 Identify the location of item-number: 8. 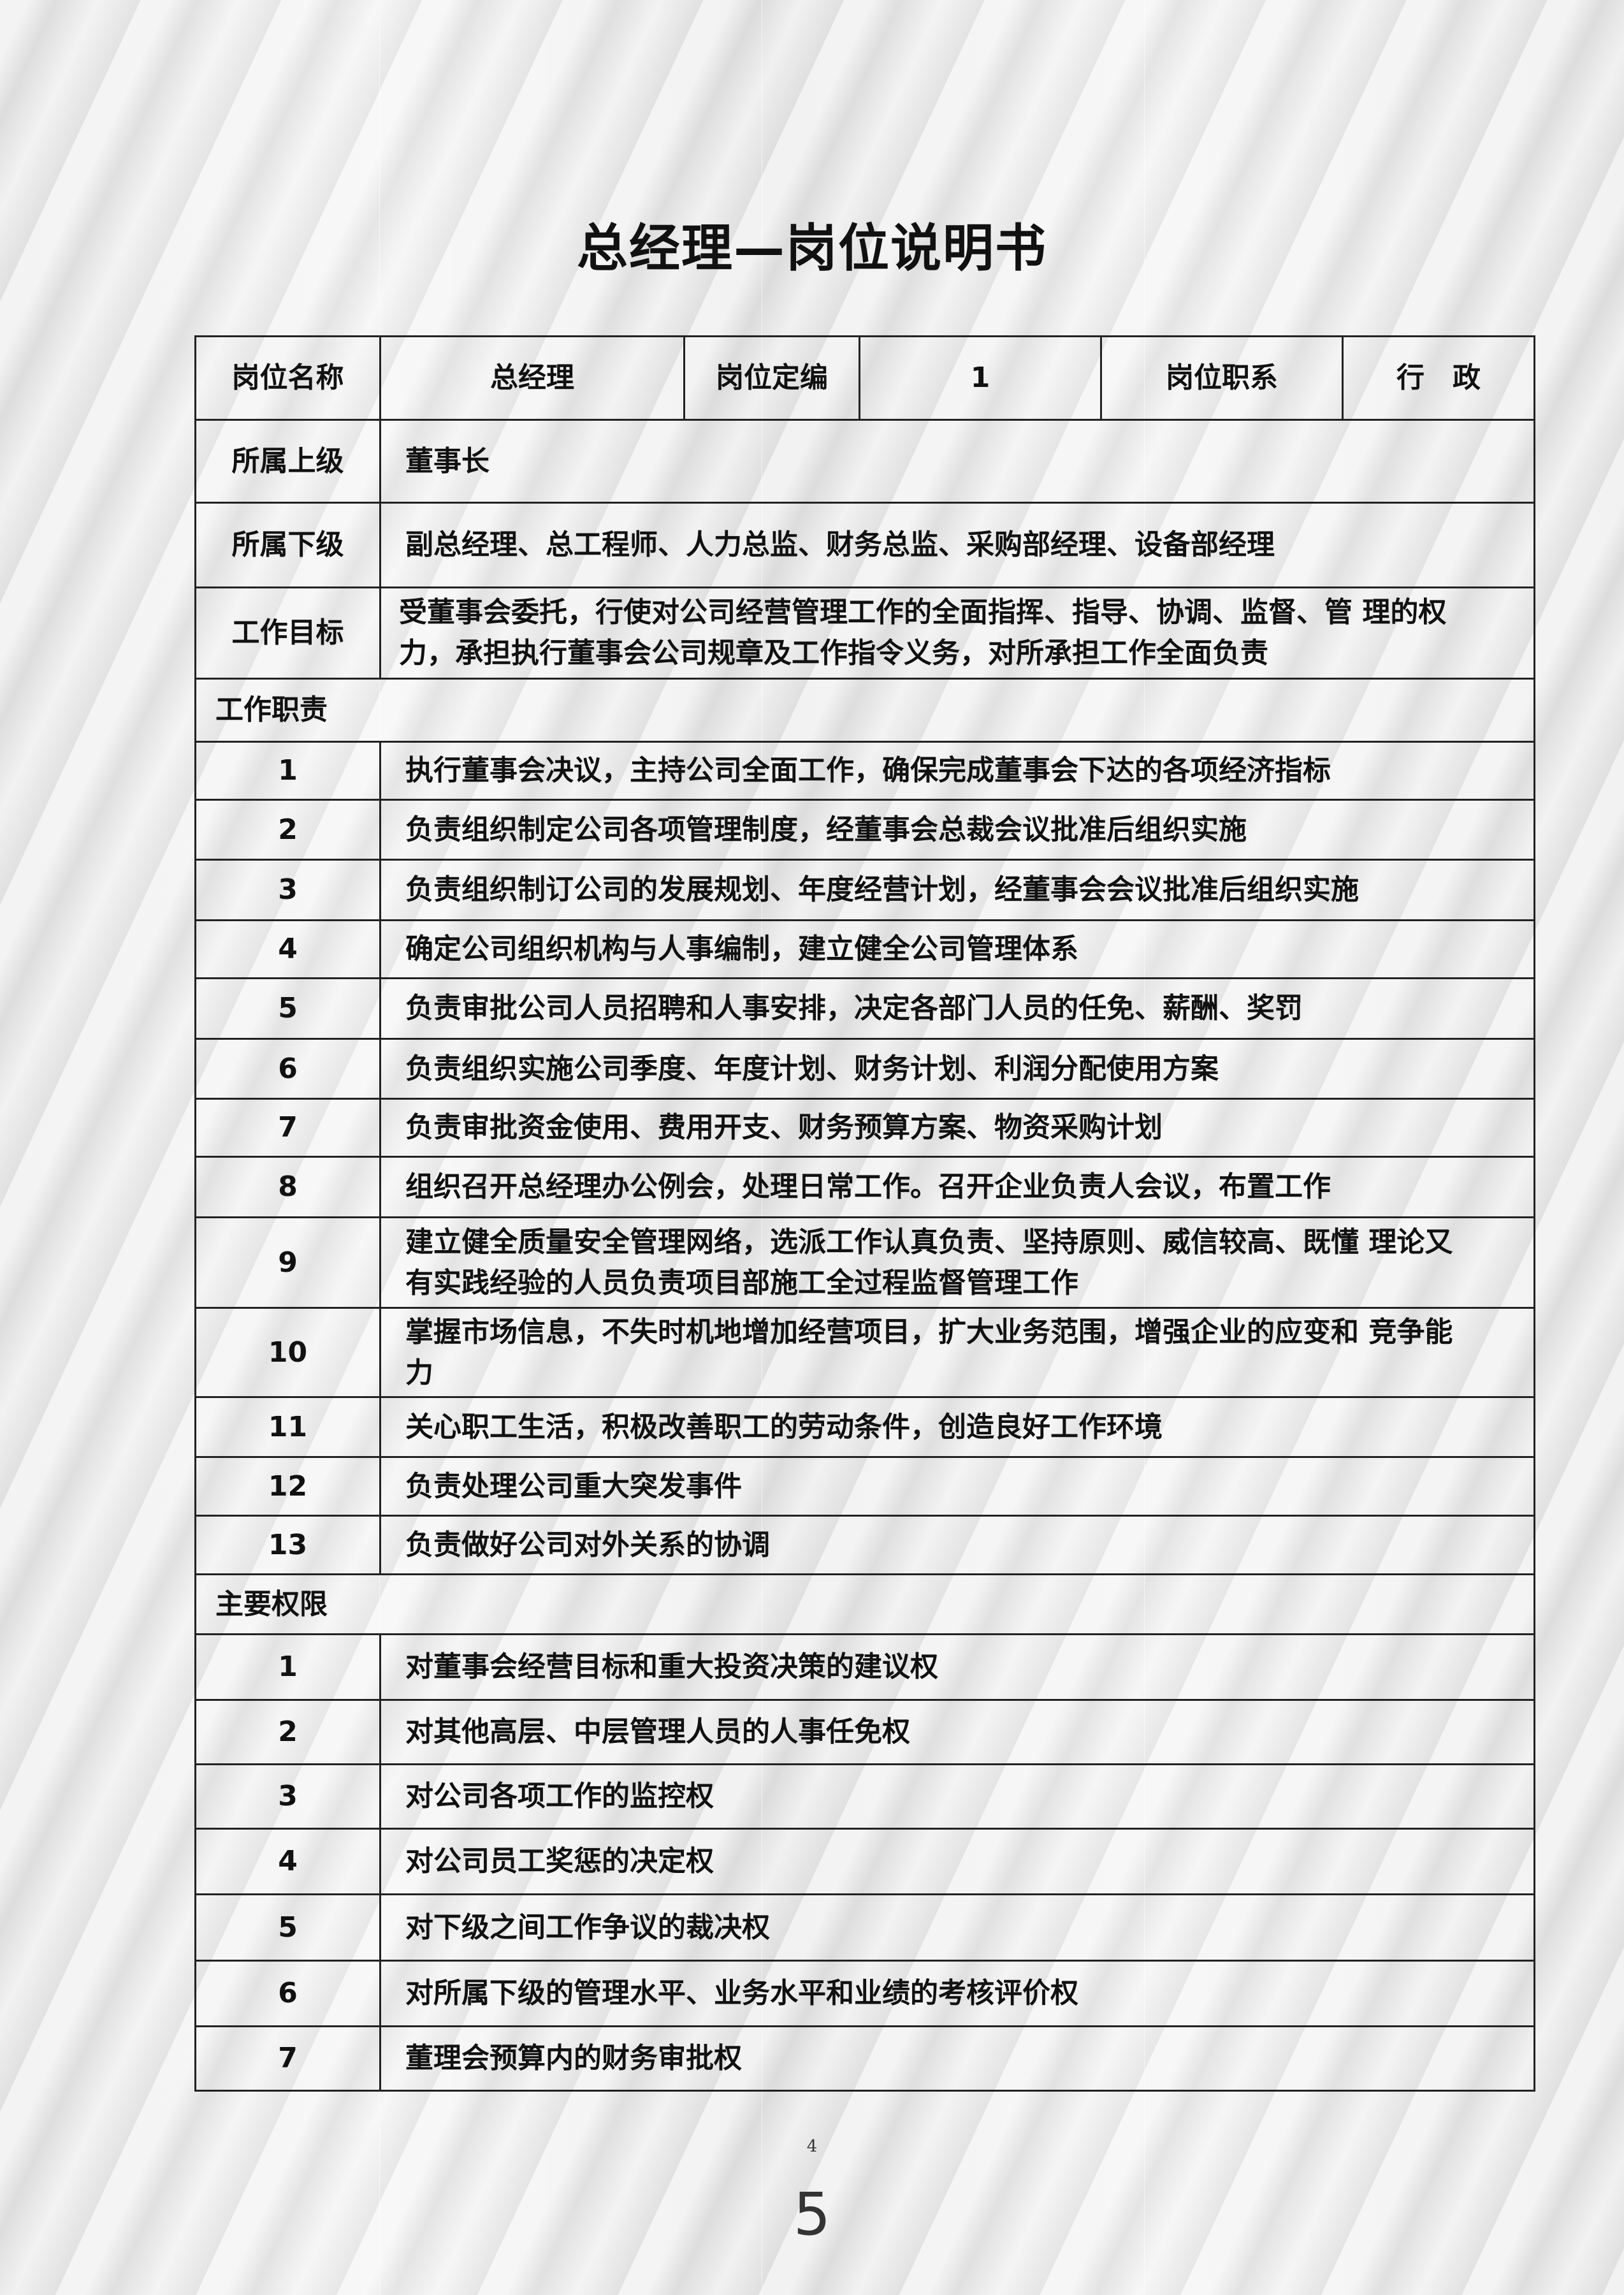
(287, 1187).